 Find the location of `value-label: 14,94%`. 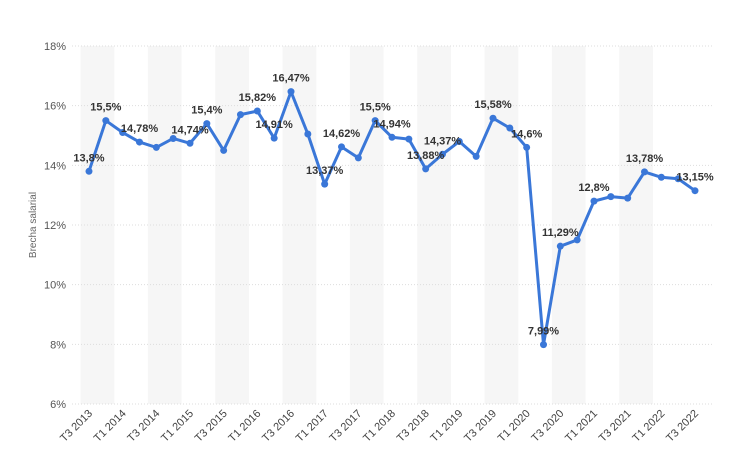

value-label: 14,94% is located at coordinates (392, 124).